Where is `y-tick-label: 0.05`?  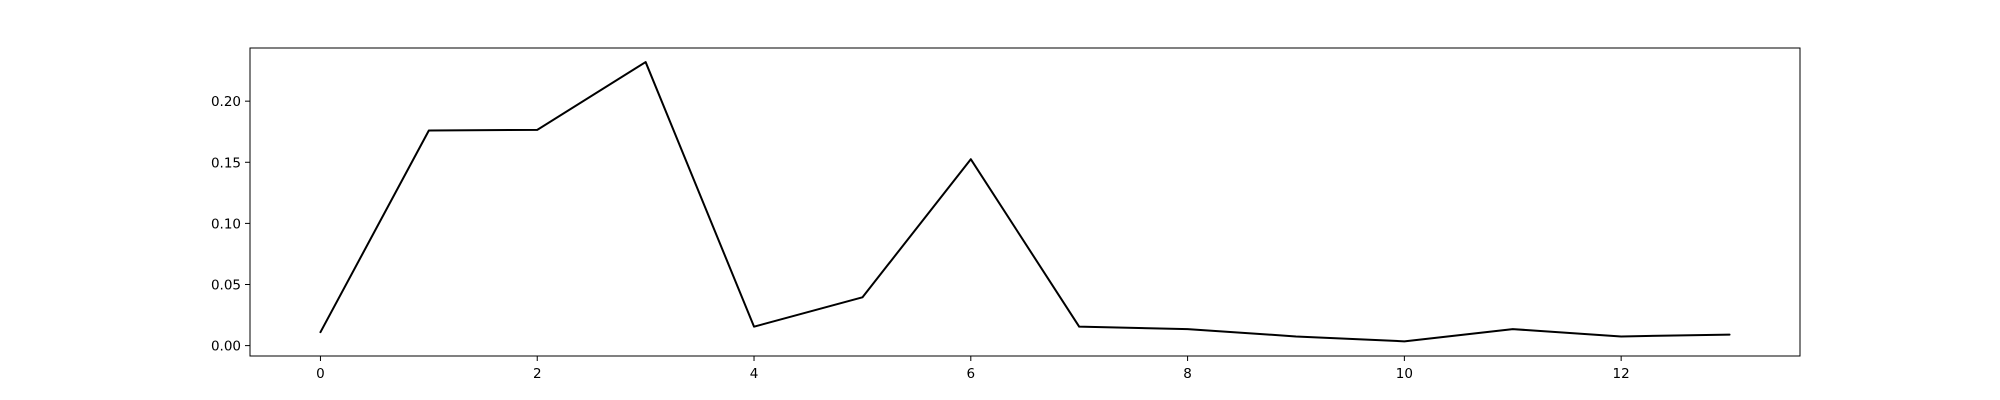
y-tick-label: 0.05 is located at coordinates (226, 286).